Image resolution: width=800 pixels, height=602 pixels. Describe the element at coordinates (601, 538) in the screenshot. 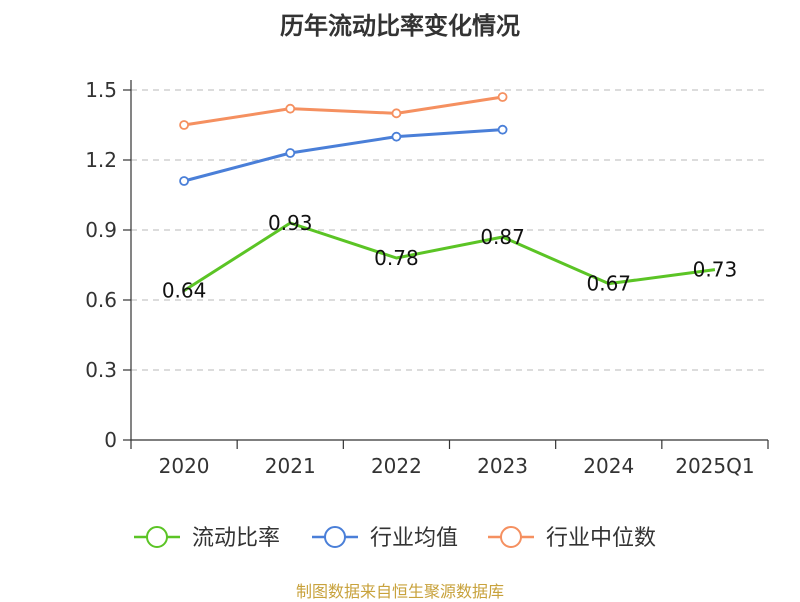

I see `legend-label-2: 行业中位数` at that location.